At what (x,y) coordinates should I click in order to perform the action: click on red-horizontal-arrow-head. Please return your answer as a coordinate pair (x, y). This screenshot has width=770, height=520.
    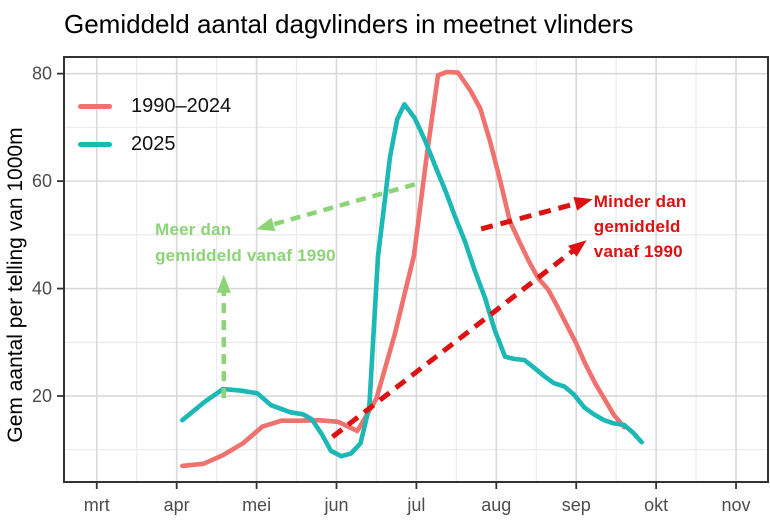
    Looking at the image, I should click on (583, 204).